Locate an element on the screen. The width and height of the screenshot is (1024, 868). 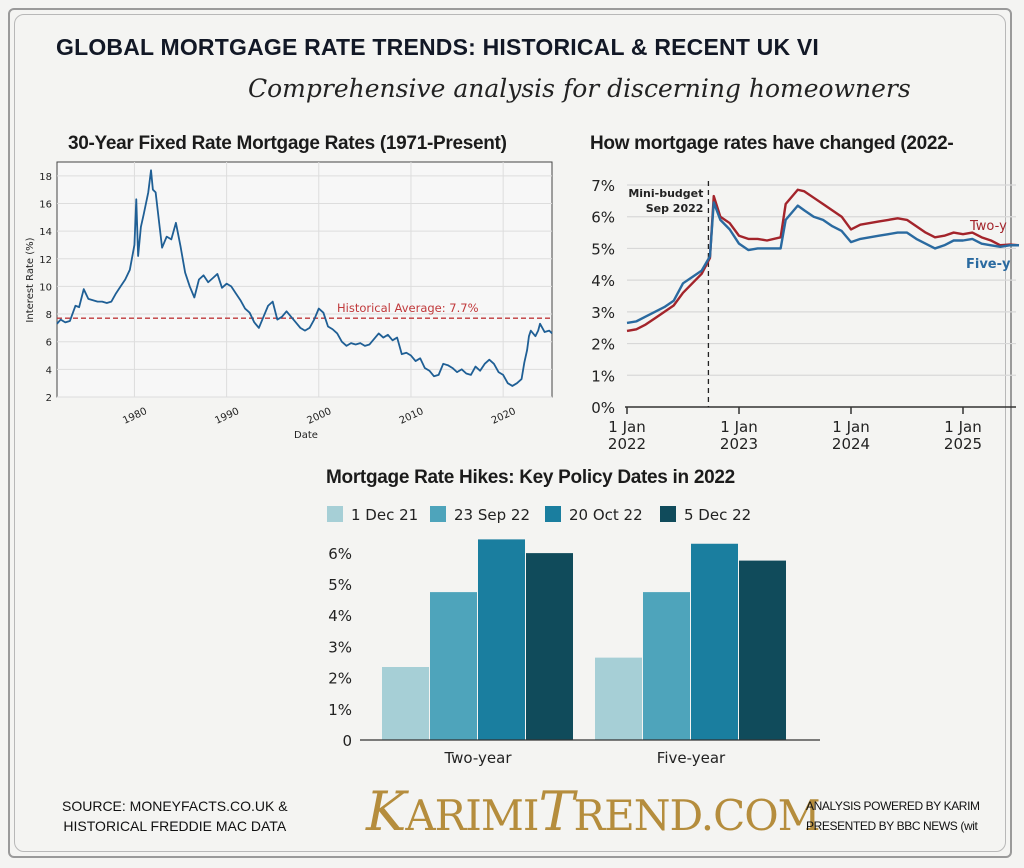
x-tick-label: 2024 is located at coordinates (851, 444).